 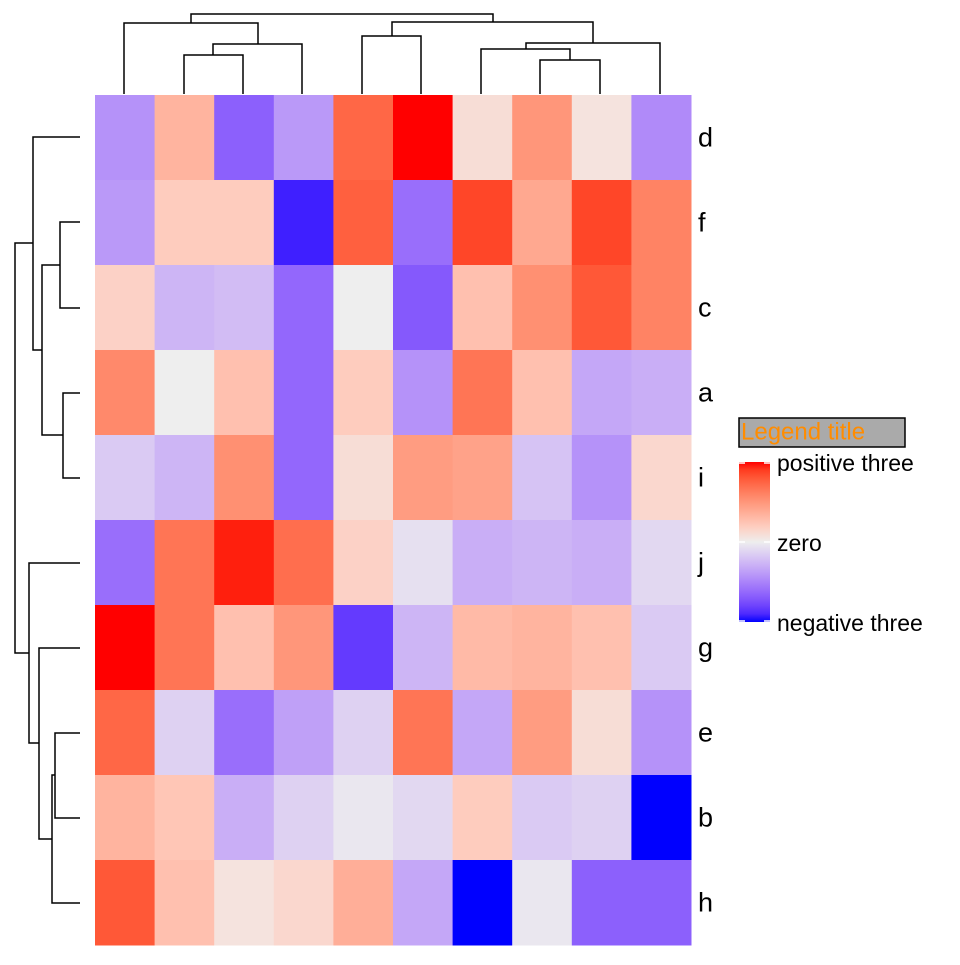 I want to click on legend-title-box, so click(x=822, y=432).